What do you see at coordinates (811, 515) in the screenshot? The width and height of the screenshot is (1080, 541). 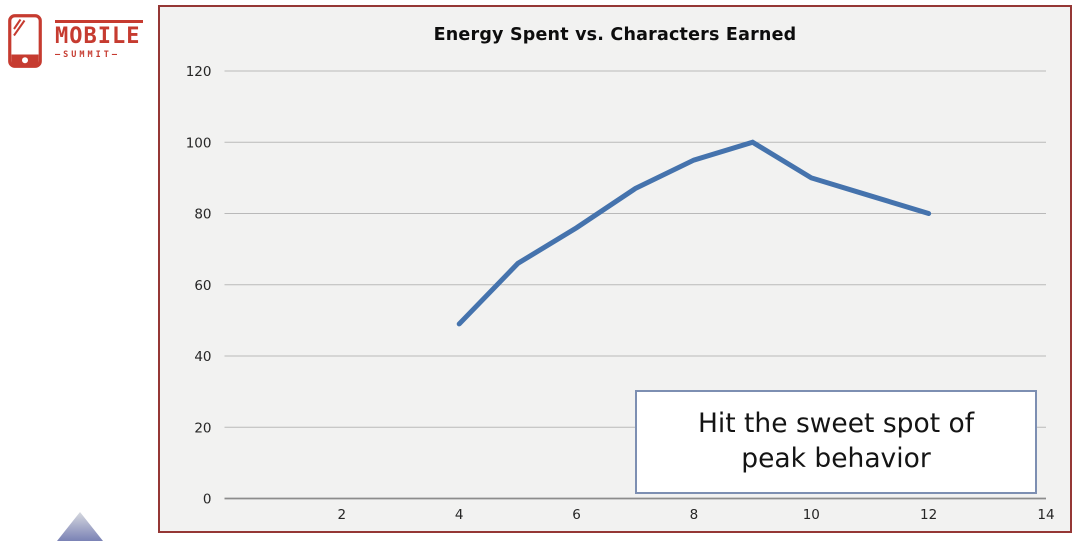 I see `x-tick-label: 10` at bounding box center [811, 515].